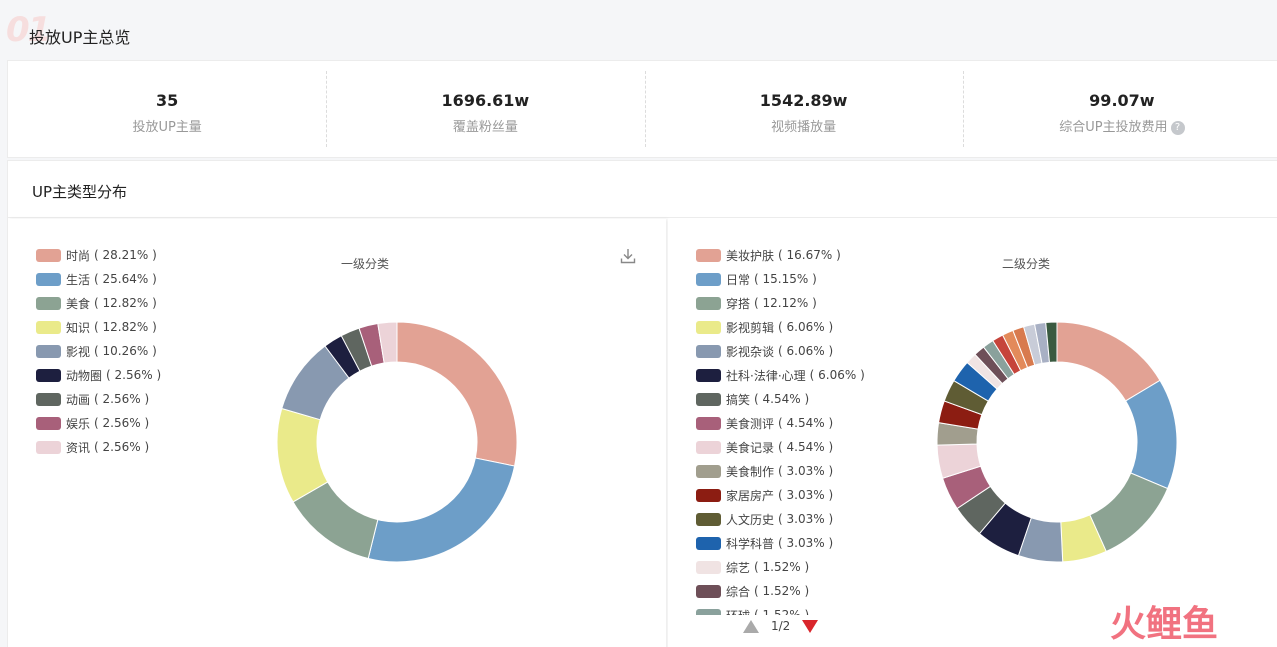  What do you see at coordinates (1122, 100) in the screenshot?
I see `stat-value: 99.07w` at bounding box center [1122, 100].